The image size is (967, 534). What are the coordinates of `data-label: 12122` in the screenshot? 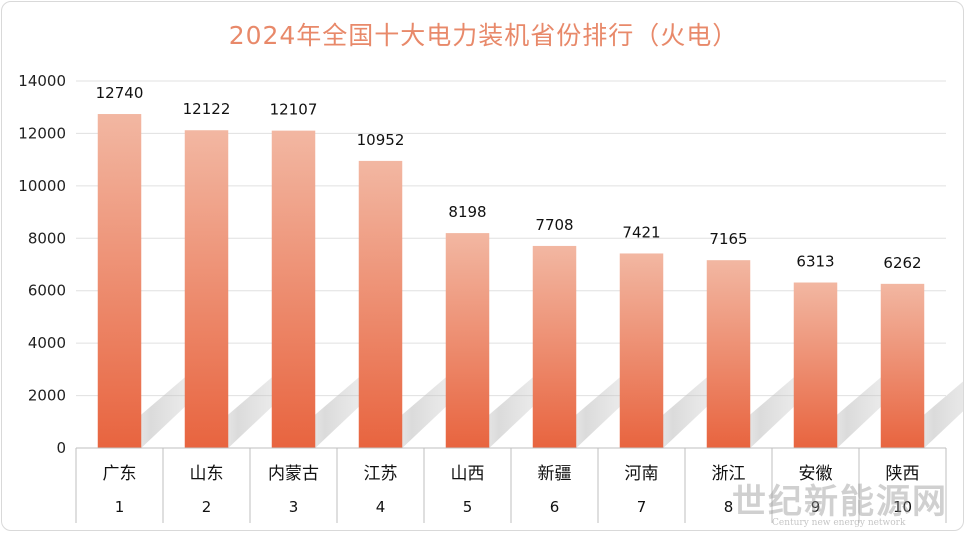 It's located at (207, 109).